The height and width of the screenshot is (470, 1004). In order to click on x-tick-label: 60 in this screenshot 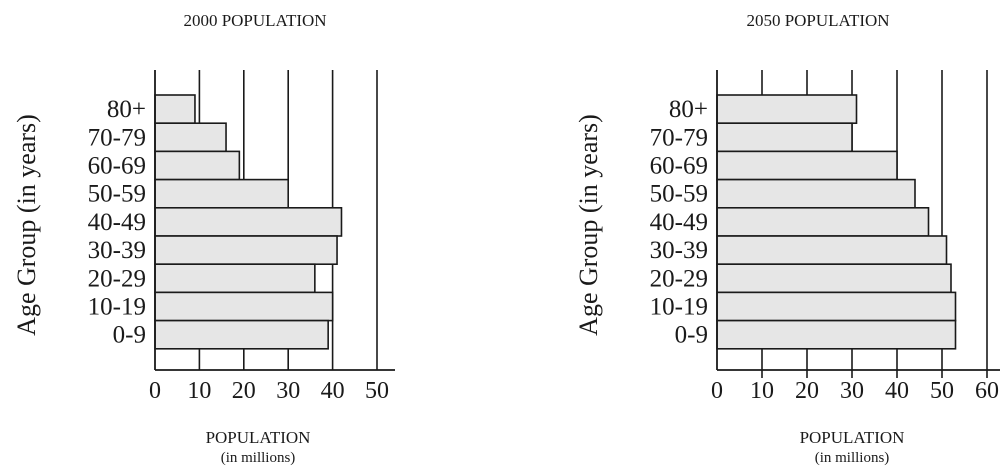, I will do `click(987, 391)`.